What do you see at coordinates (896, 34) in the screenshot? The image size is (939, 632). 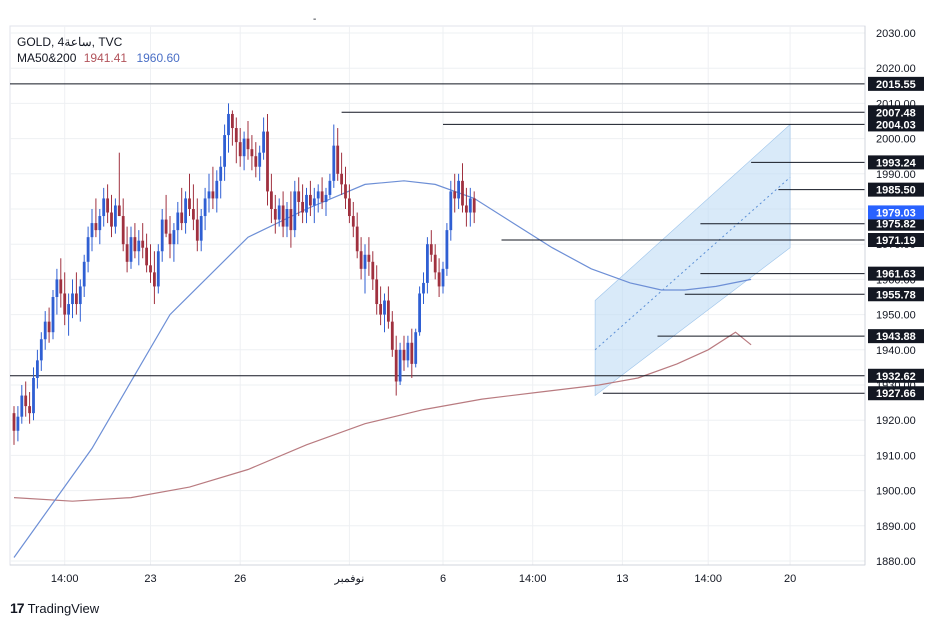 I see `y-tick-label: 2030.00` at bounding box center [896, 34].